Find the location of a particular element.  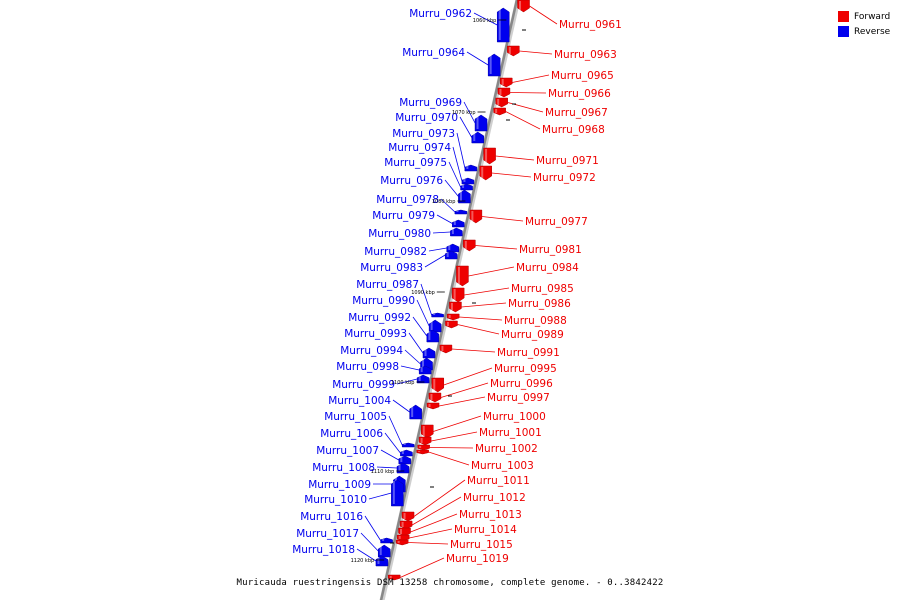

forward-gene-murru-0991-highlight is located at coordinates (442, 348).